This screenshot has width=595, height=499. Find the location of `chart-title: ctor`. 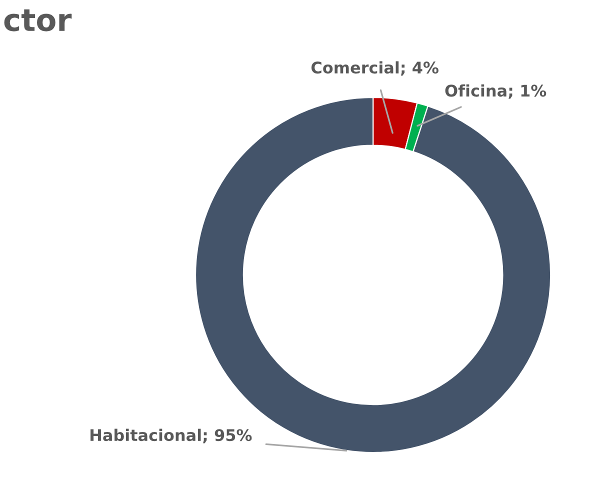

chart-title: ctor is located at coordinates (38, 20).